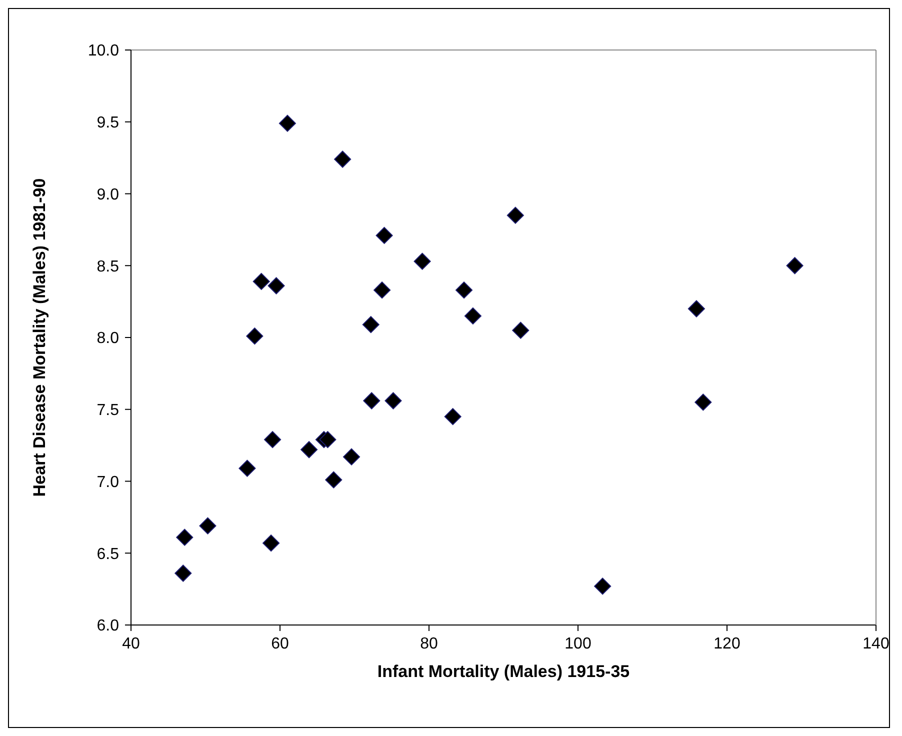 This screenshot has height=736, width=902. Describe the element at coordinates (104, 51) in the screenshot. I see `y-tick-label: 10.0` at that location.